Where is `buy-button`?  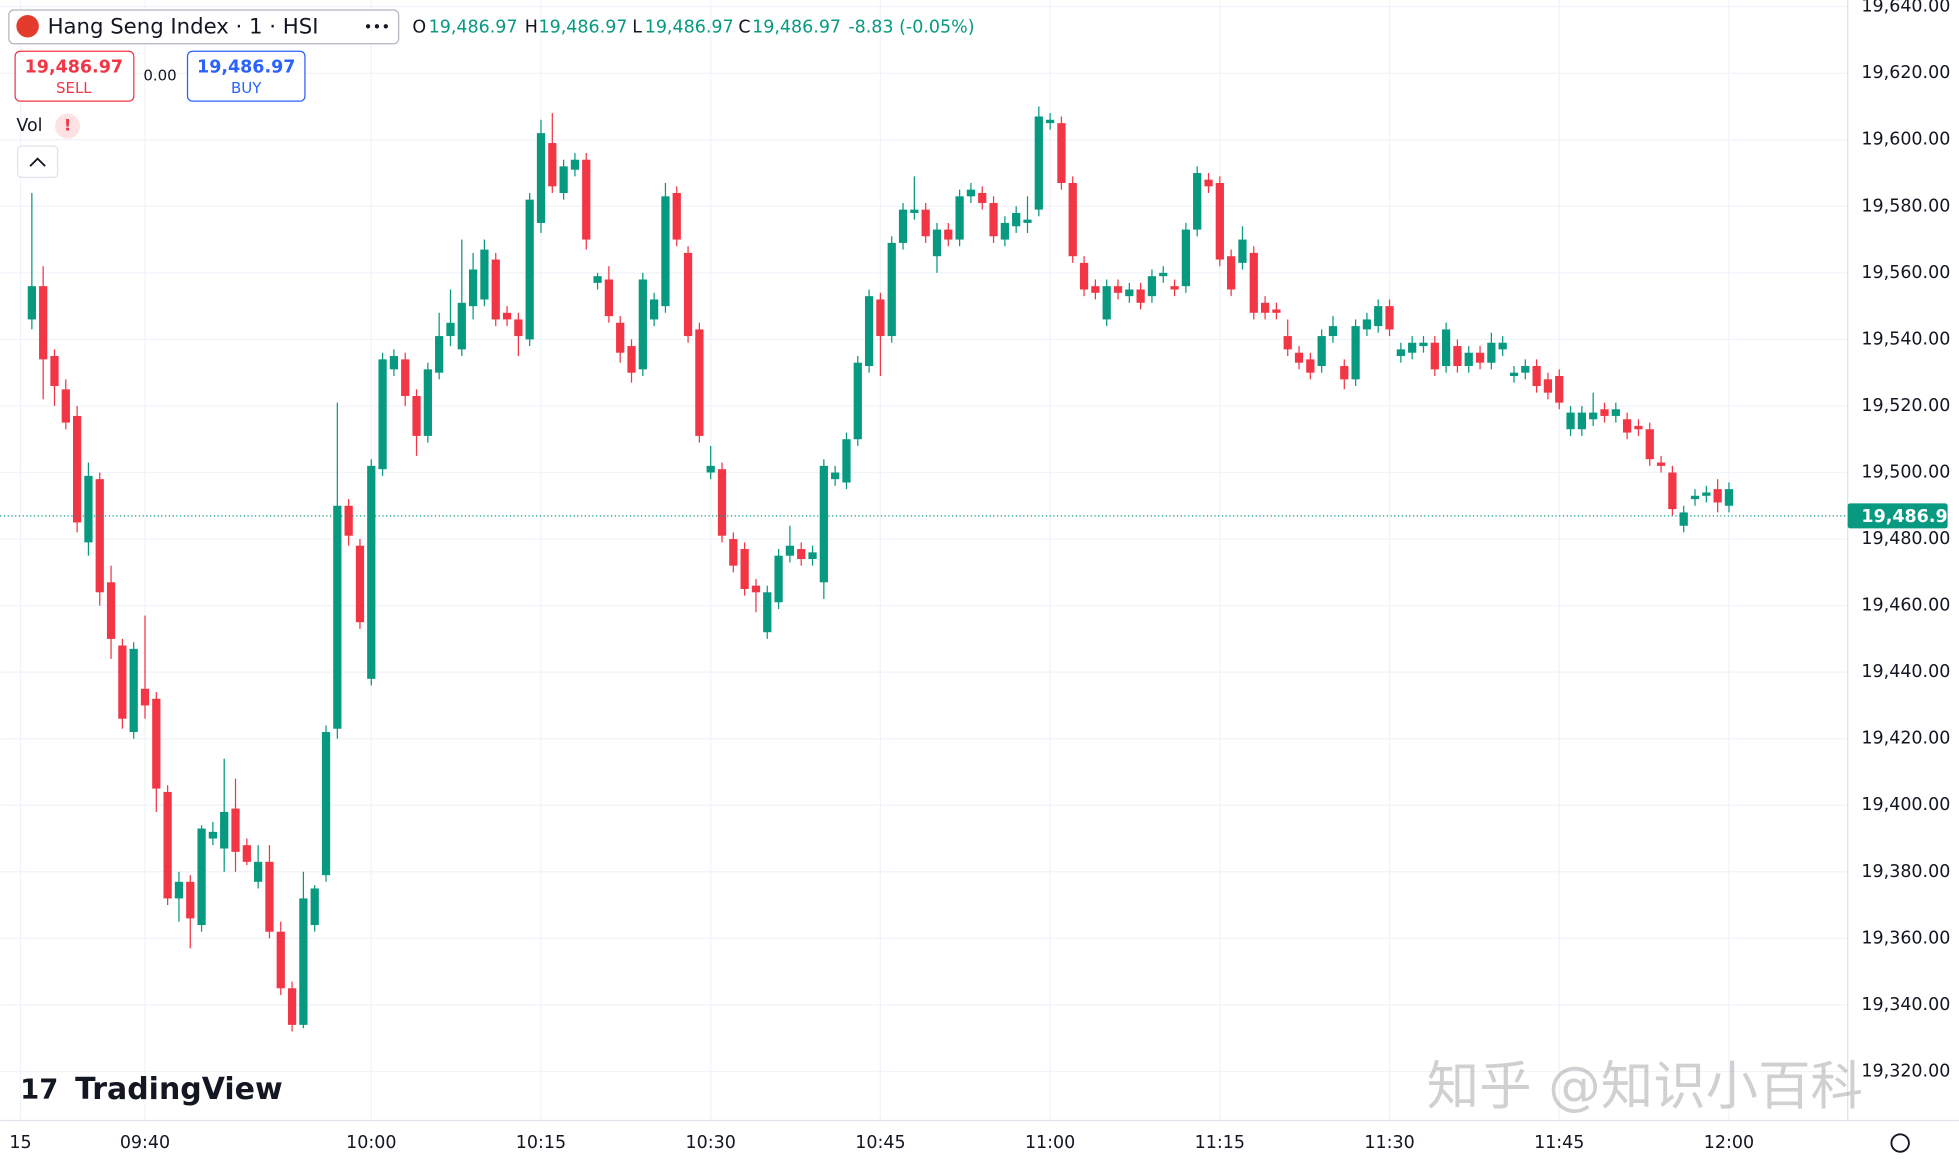 buy-button is located at coordinates (246, 76).